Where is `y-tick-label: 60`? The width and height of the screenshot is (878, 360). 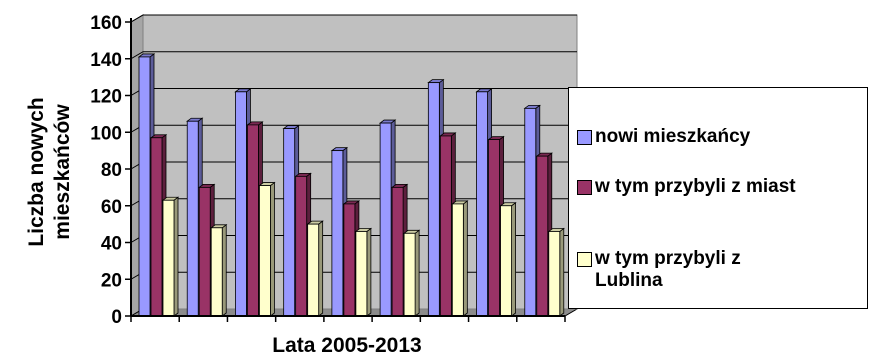 y-tick-label: 60 is located at coordinates (111, 207).